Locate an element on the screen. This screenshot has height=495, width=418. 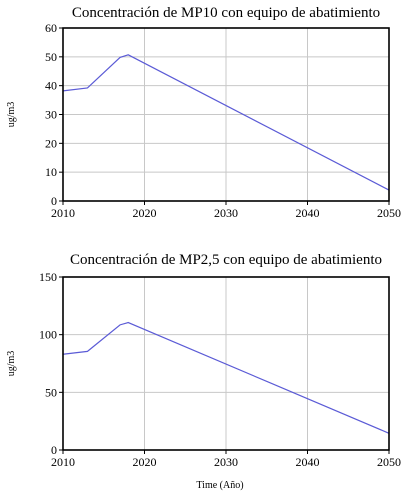
chart-2-xtick-label-2010: 2010 is located at coordinates (63, 462).